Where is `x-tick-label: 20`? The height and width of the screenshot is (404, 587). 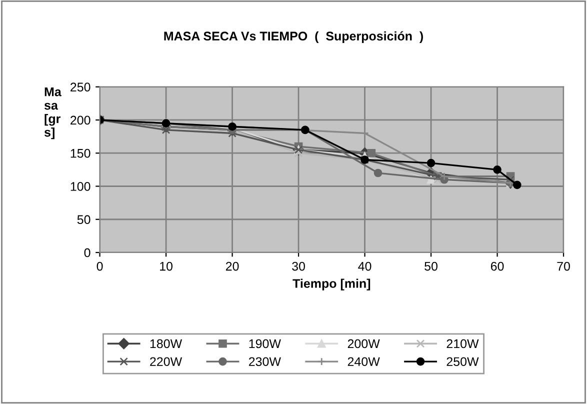 x-tick-label: 20 is located at coordinates (232, 266).